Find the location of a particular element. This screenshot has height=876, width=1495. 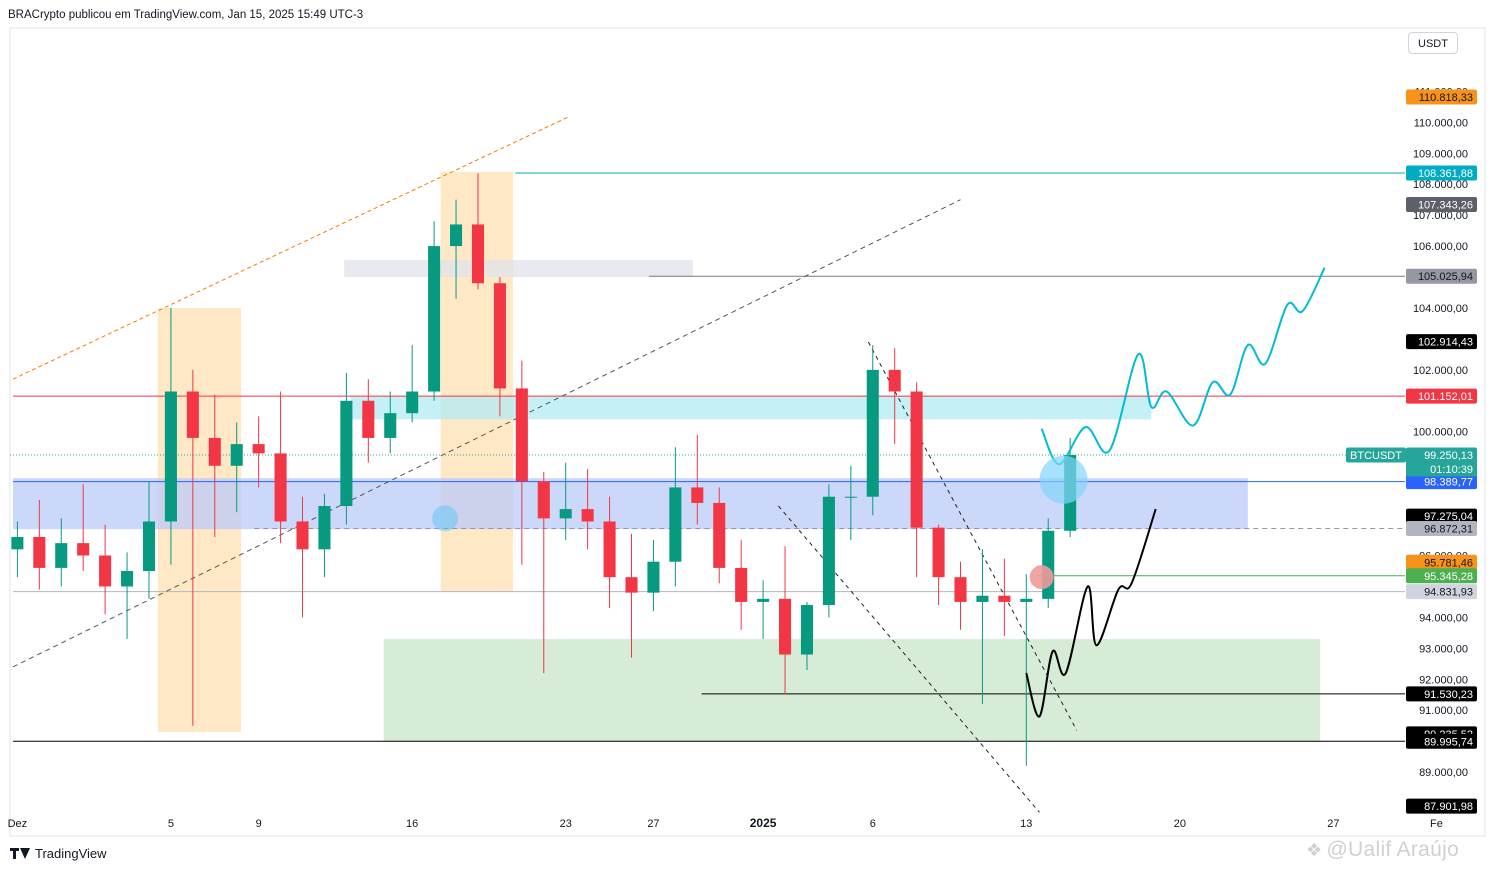

price-label: 97.275,04 is located at coordinates (1441, 516).